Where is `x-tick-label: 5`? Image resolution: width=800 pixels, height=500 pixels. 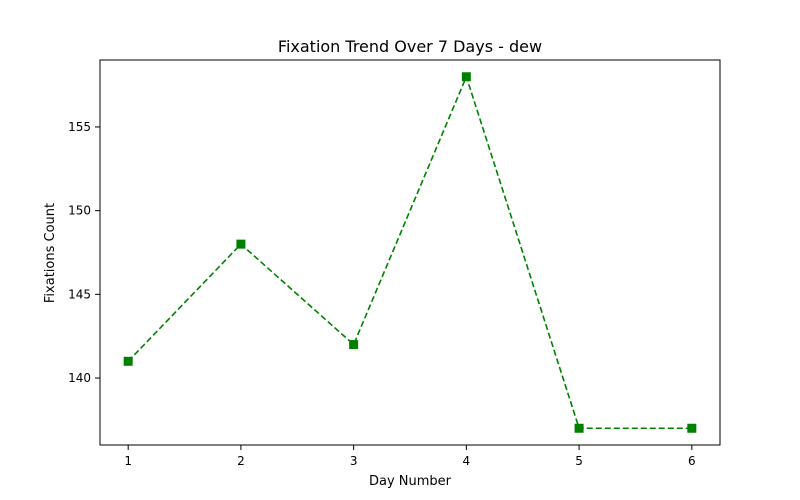
x-tick-label: 5 is located at coordinates (579, 461).